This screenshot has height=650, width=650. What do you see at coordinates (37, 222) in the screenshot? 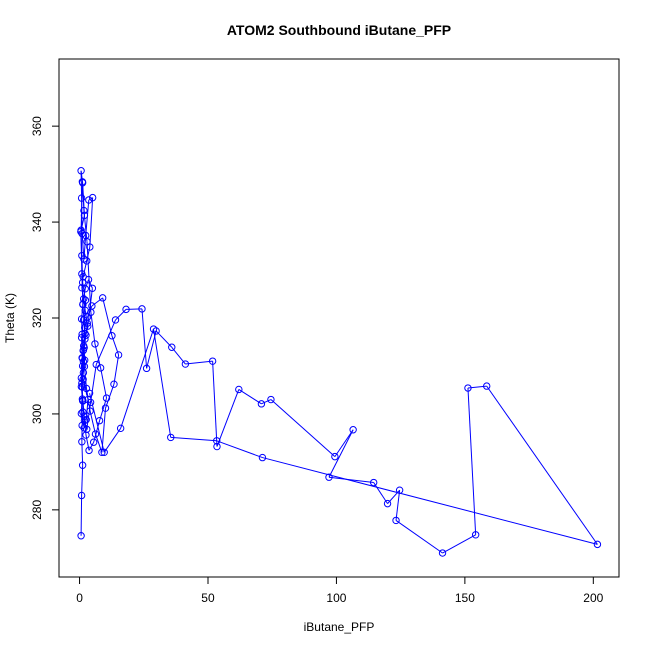
I see `y-tick-label: 340` at bounding box center [37, 222].